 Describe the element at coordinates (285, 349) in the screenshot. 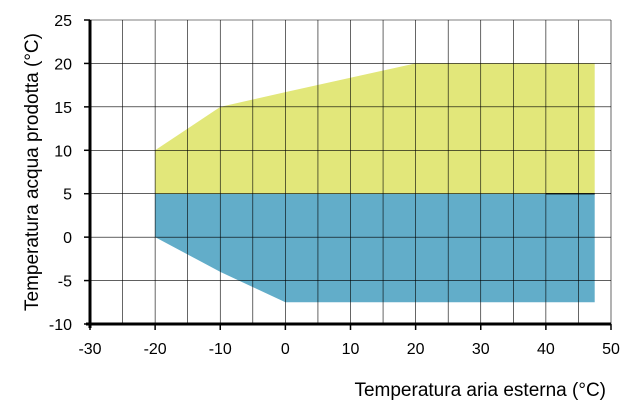

I see `x-tick-label: 0` at that location.